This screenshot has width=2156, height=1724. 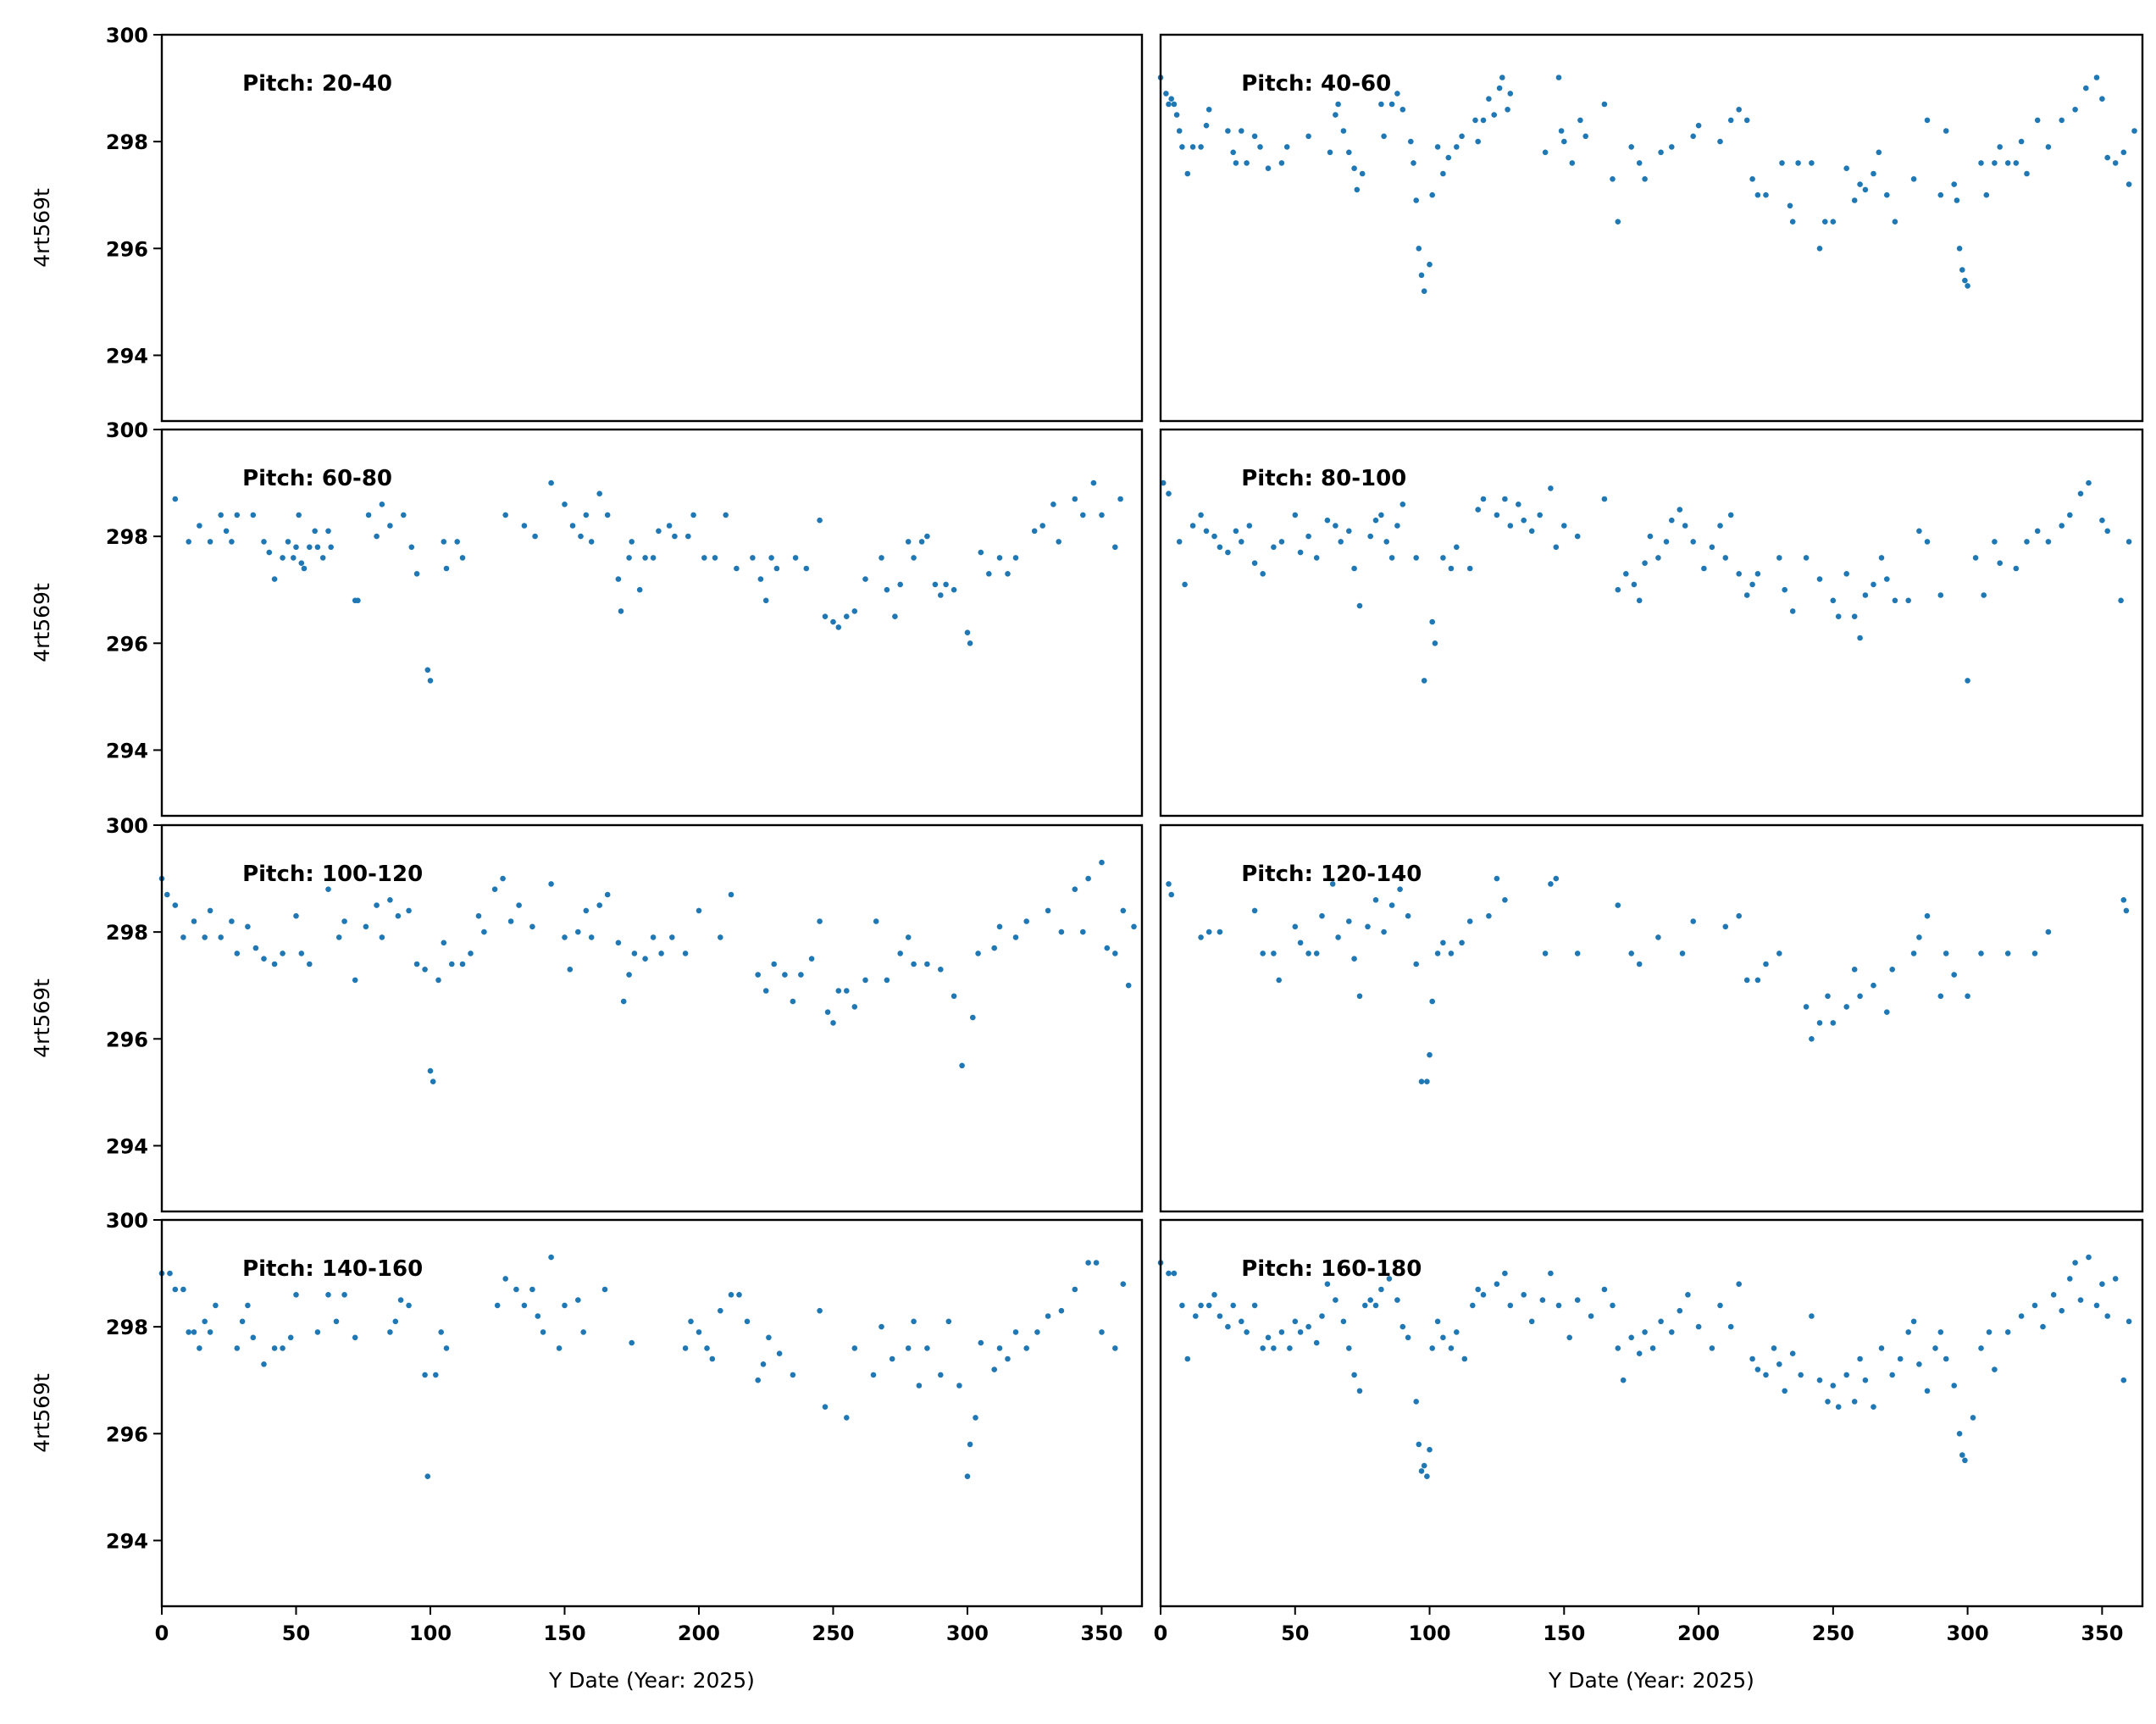 What do you see at coordinates (1968, 1633) in the screenshot?
I see `x-tick-label: 300` at bounding box center [1968, 1633].